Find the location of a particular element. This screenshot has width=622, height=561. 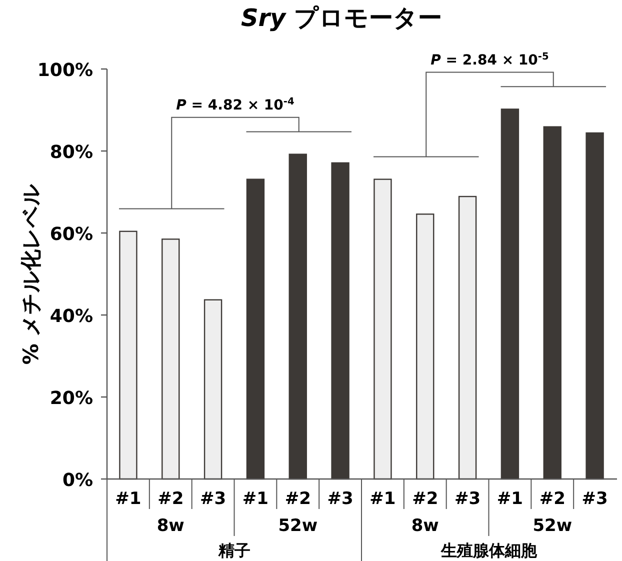

text: 生殖腺体細胞 is located at coordinates (489, 550).